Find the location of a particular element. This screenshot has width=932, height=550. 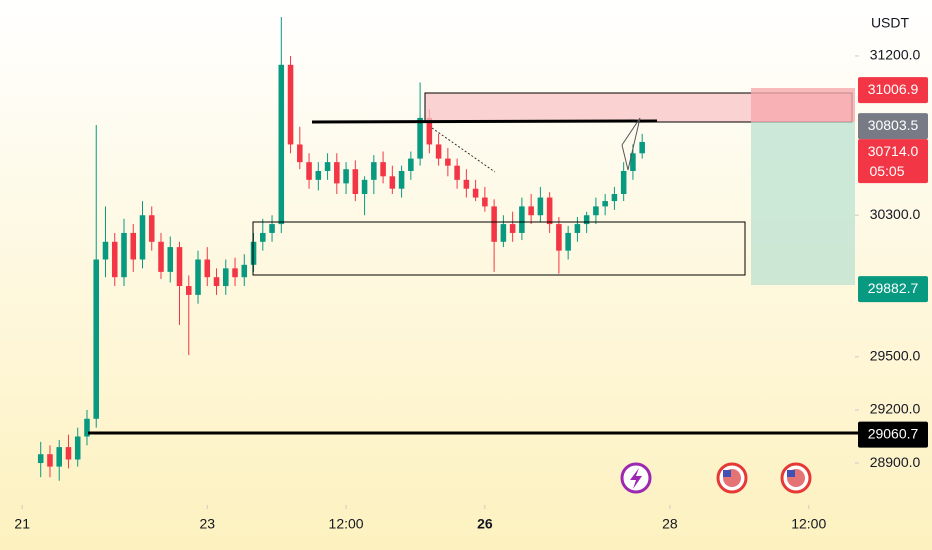

stop-zone is located at coordinates (803, 105).